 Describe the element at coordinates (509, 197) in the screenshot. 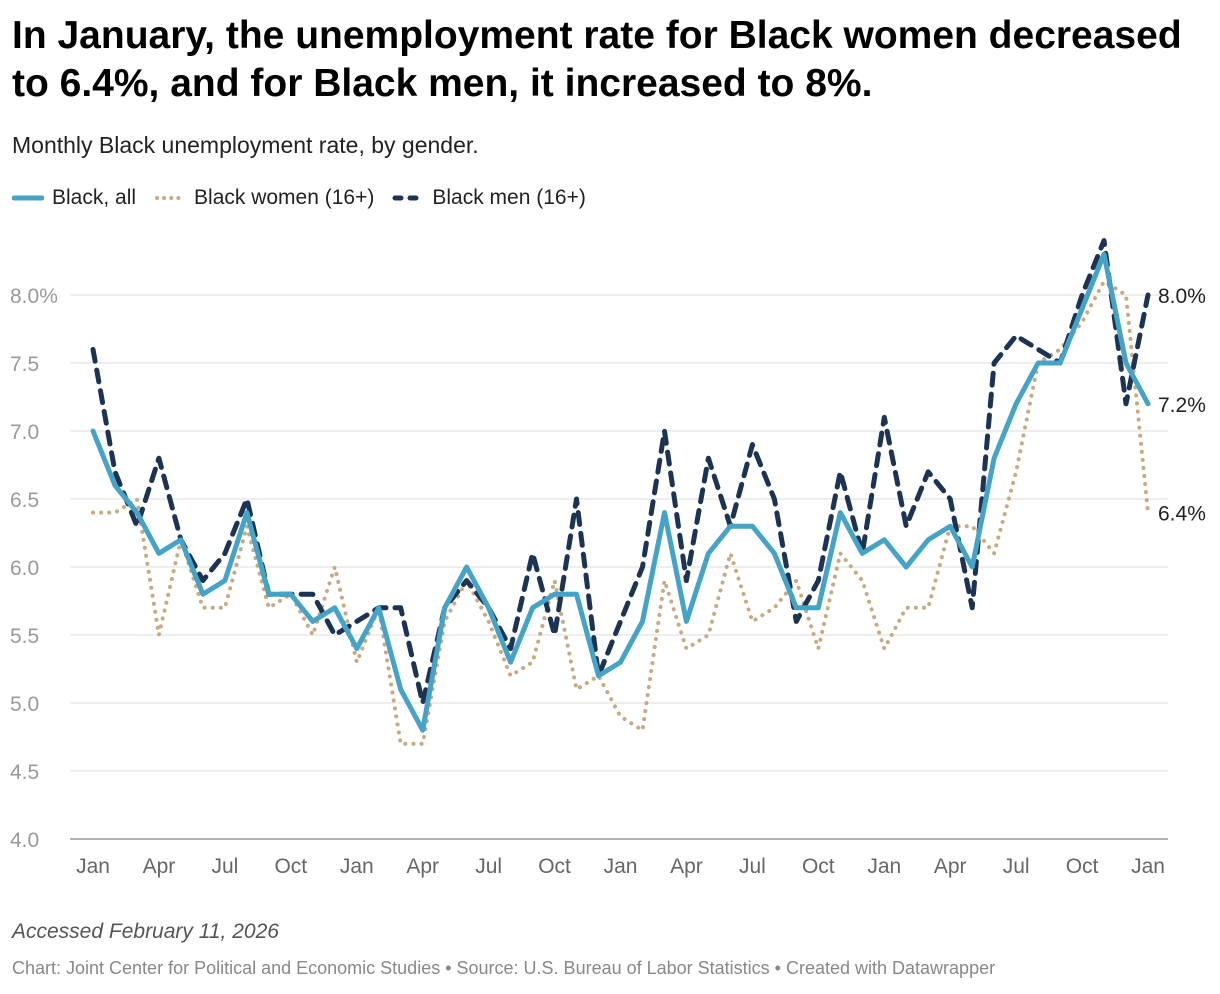

I see `legend-label-black-men: Black men (16+)` at that location.